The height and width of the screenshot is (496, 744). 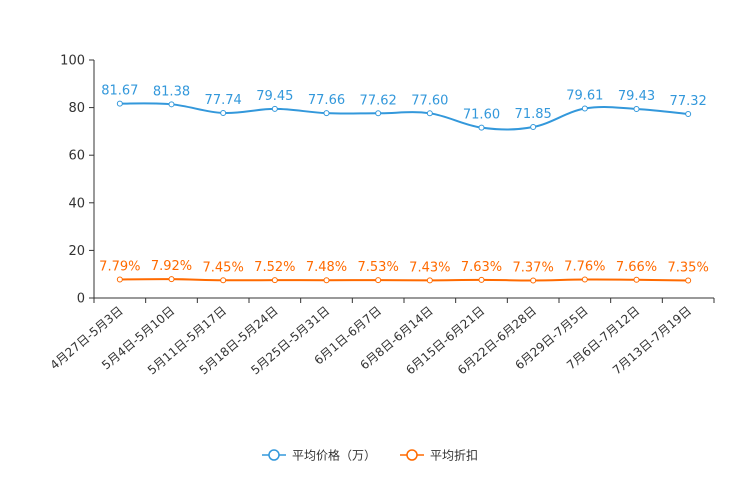 I want to click on legend-item-2: 平均折扣, so click(x=439, y=455).